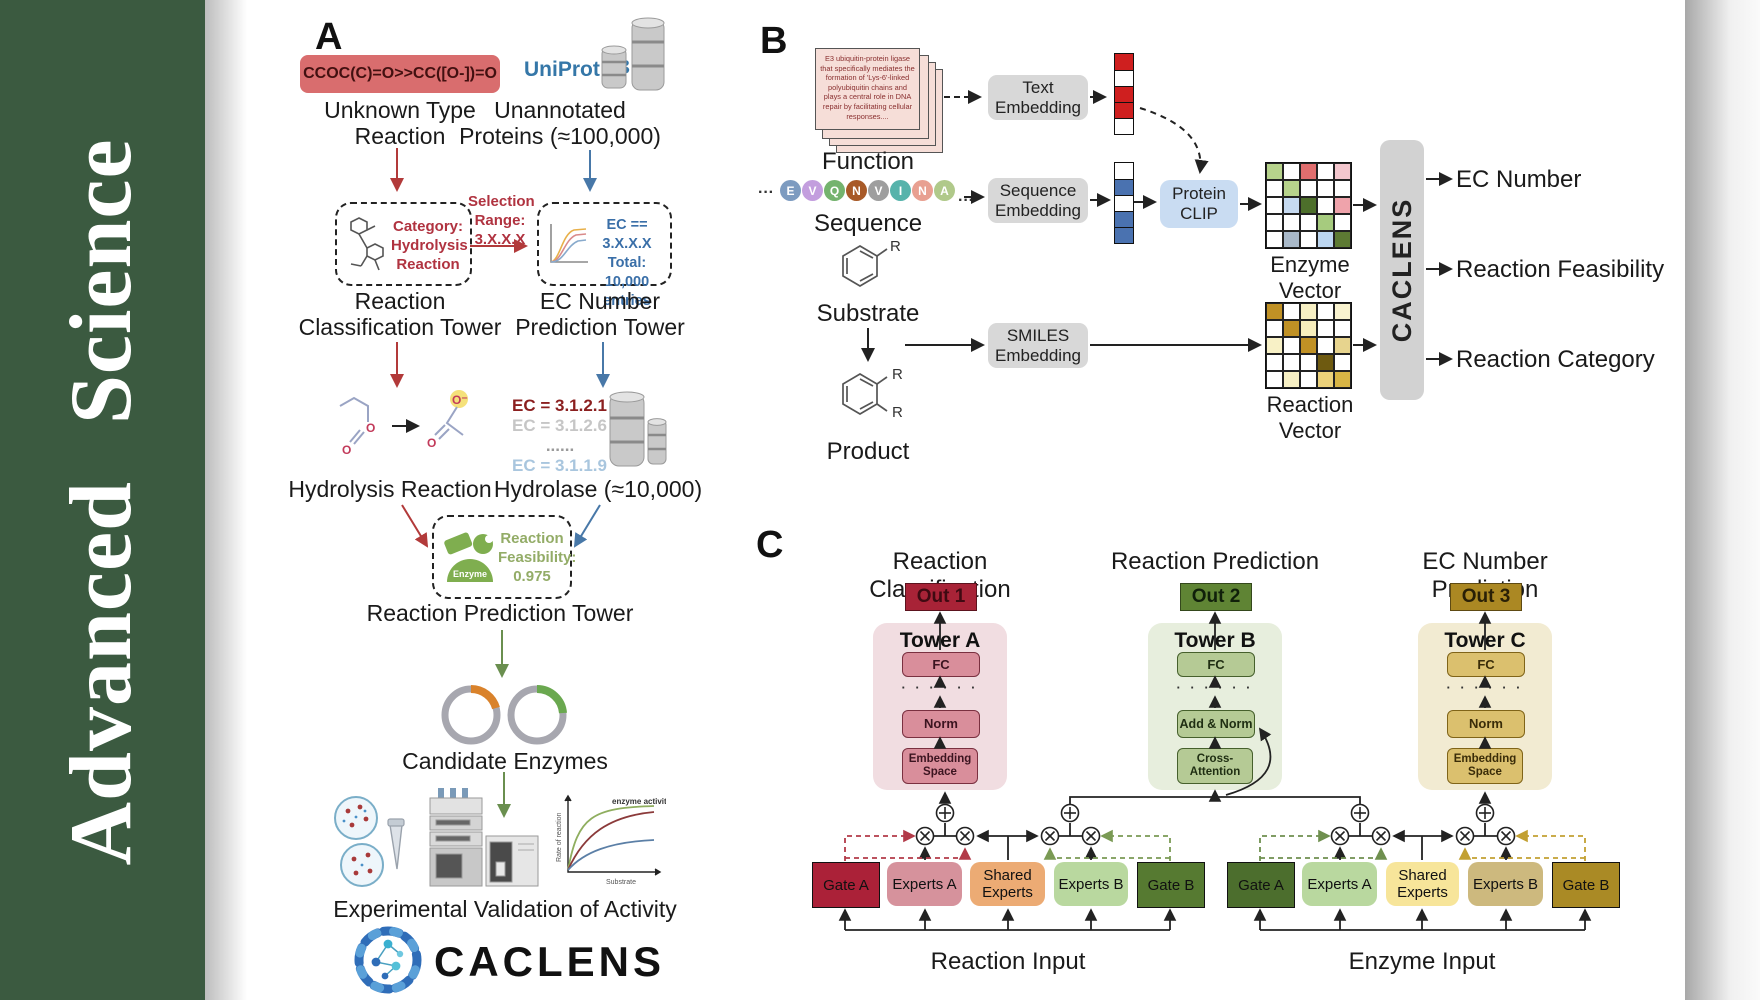 The width and height of the screenshot is (1760, 1000). What do you see at coordinates (1007, 884) in the screenshot?
I see `shared-experts-reaction: Shared Experts` at bounding box center [1007, 884].